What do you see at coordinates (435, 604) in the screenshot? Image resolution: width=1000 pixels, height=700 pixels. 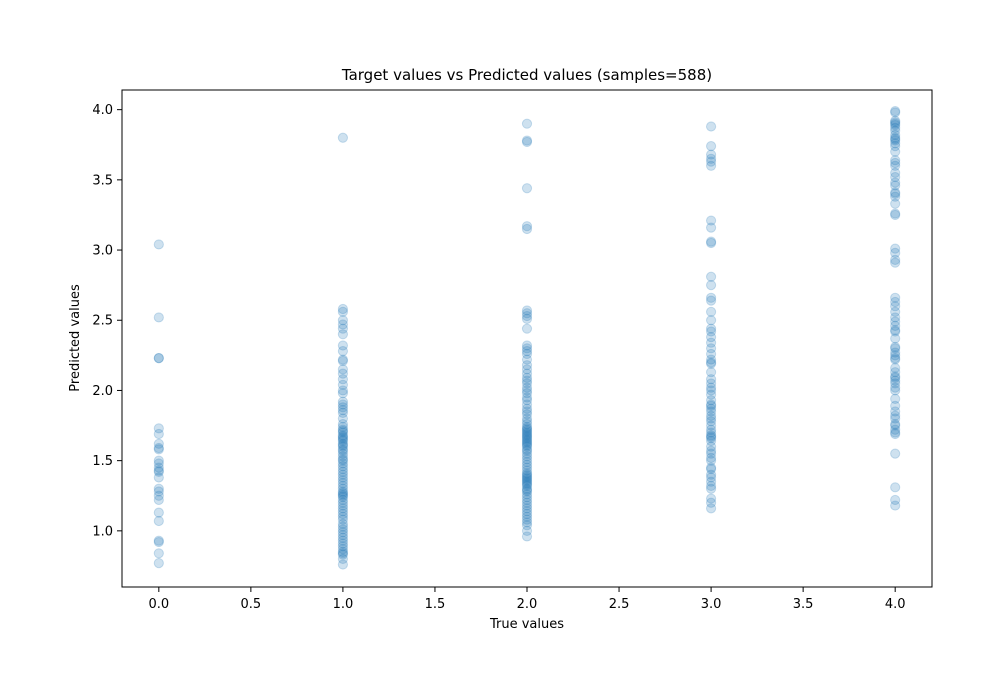 I see `x-tick-label: 1.5` at bounding box center [435, 604].